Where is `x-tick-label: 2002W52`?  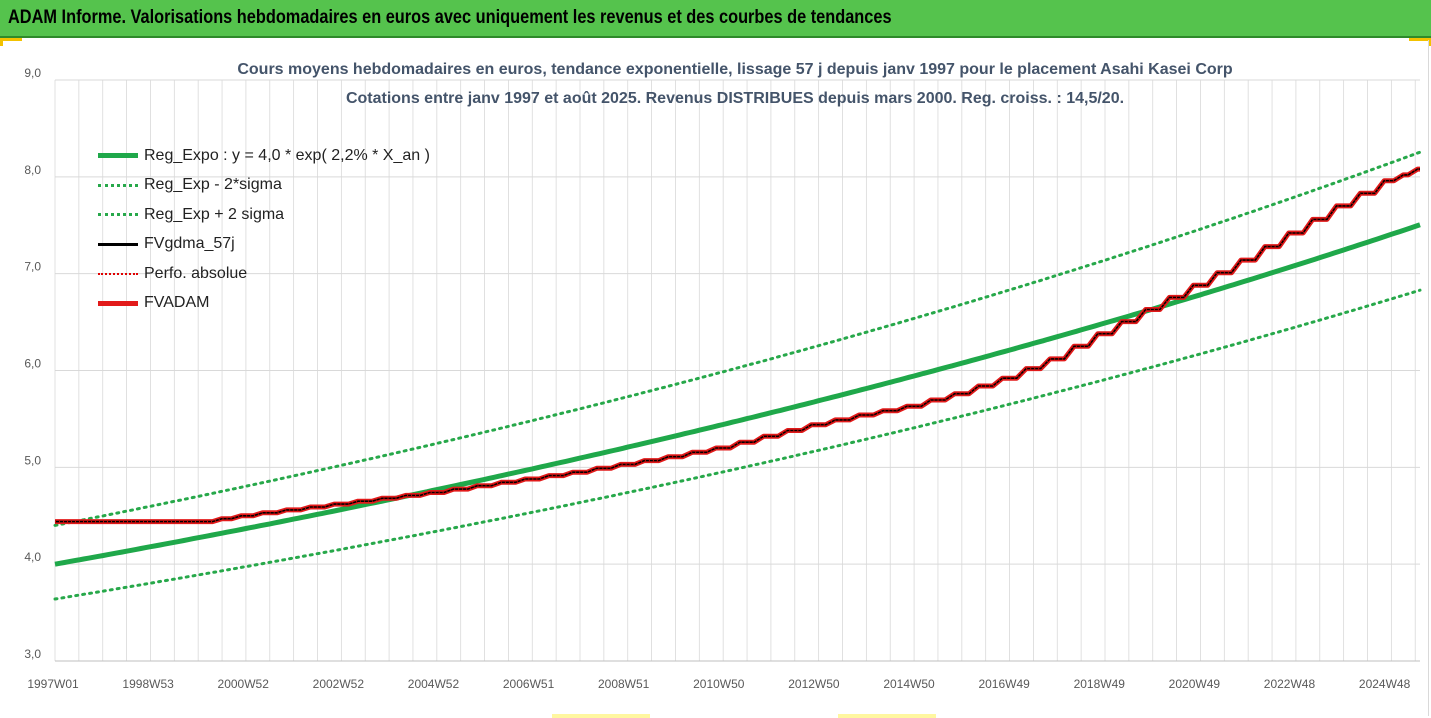 x-tick-label: 2002W52 is located at coordinates (339, 684).